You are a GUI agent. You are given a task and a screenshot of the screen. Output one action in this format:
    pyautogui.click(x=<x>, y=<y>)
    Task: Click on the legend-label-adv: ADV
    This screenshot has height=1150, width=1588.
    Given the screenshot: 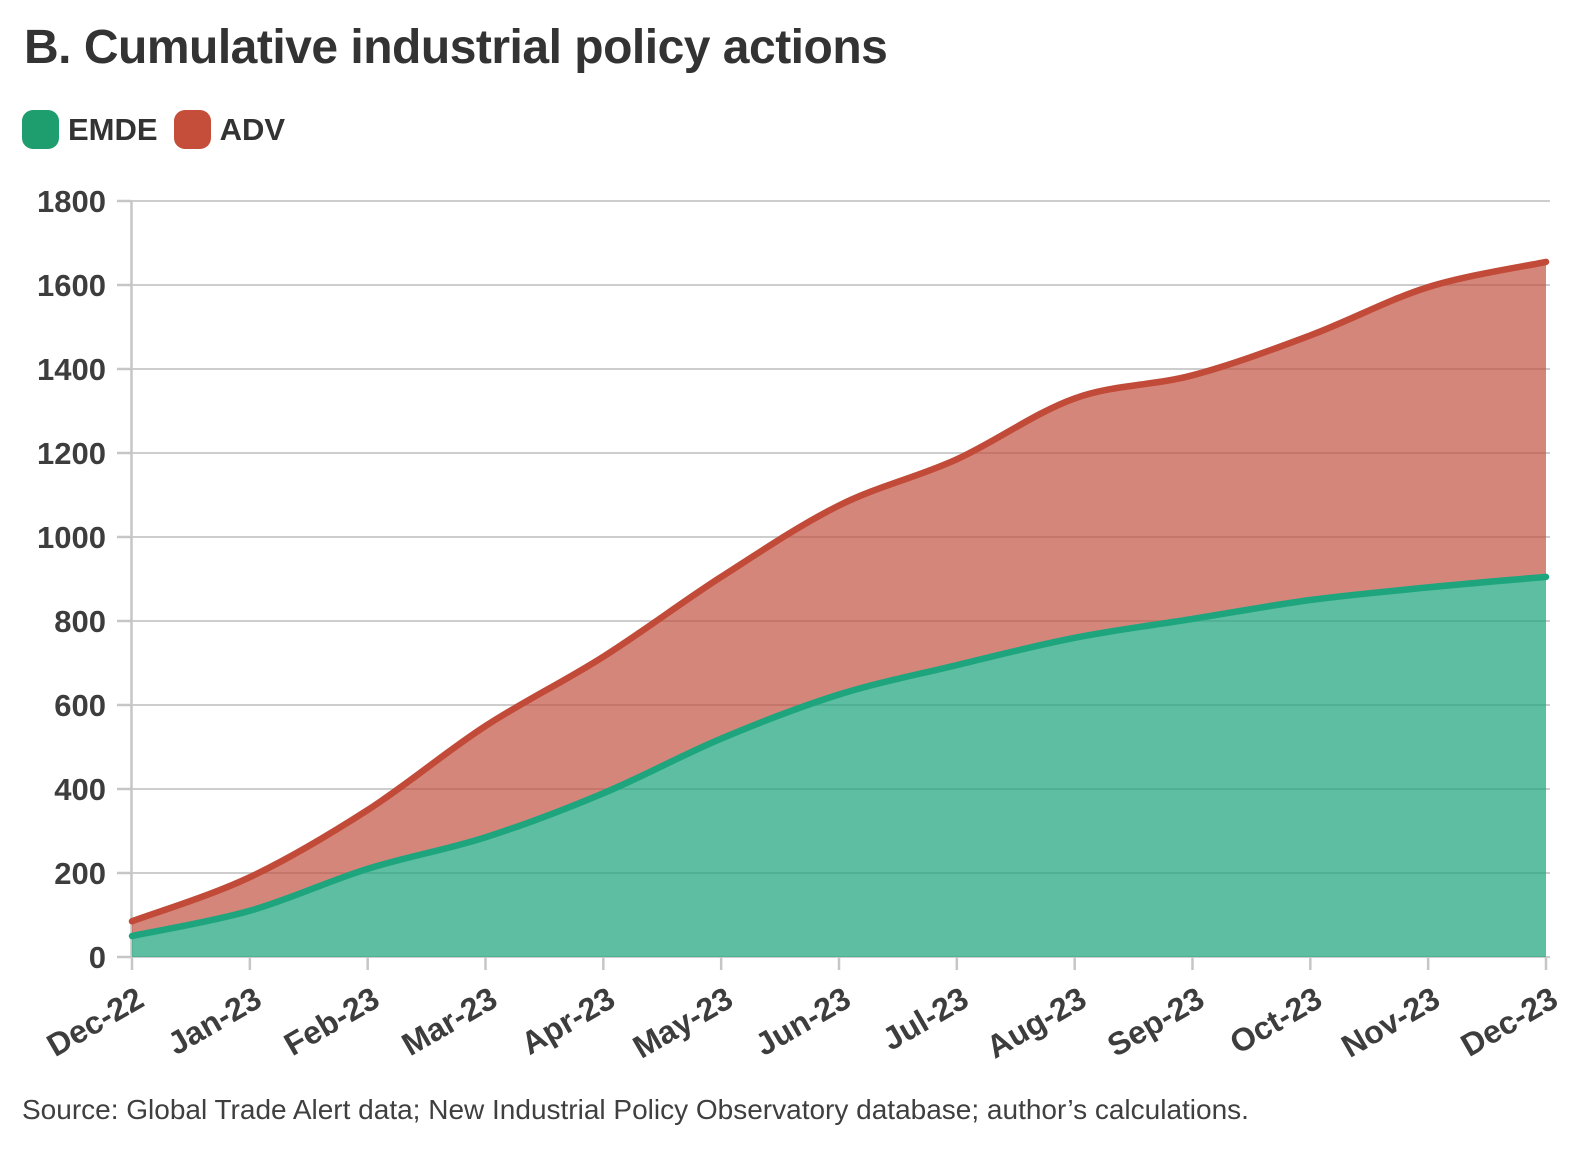 What is the action you would take?
    pyautogui.click(x=252, y=129)
    